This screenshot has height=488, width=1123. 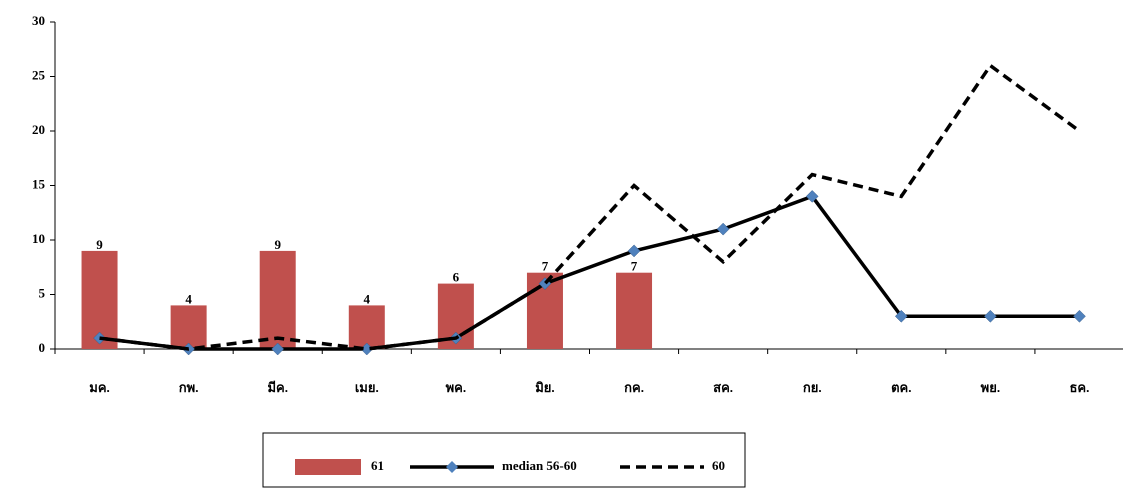 I want to click on y-tick-label: 30, so click(x=38, y=20).